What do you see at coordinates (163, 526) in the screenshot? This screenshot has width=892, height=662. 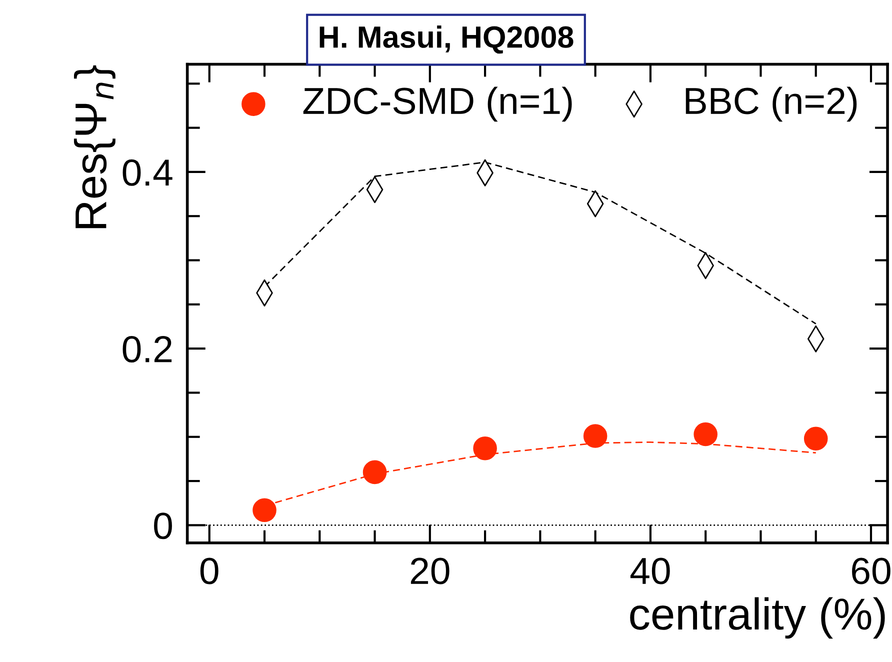 I see `y-tick-label: 0` at bounding box center [163, 526].